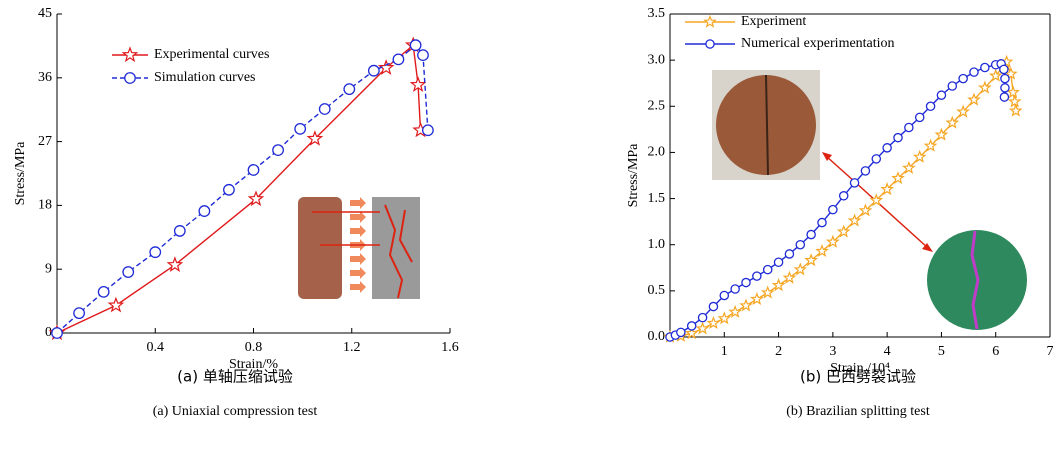  I want to click on simulation-image, so click(396, 248).